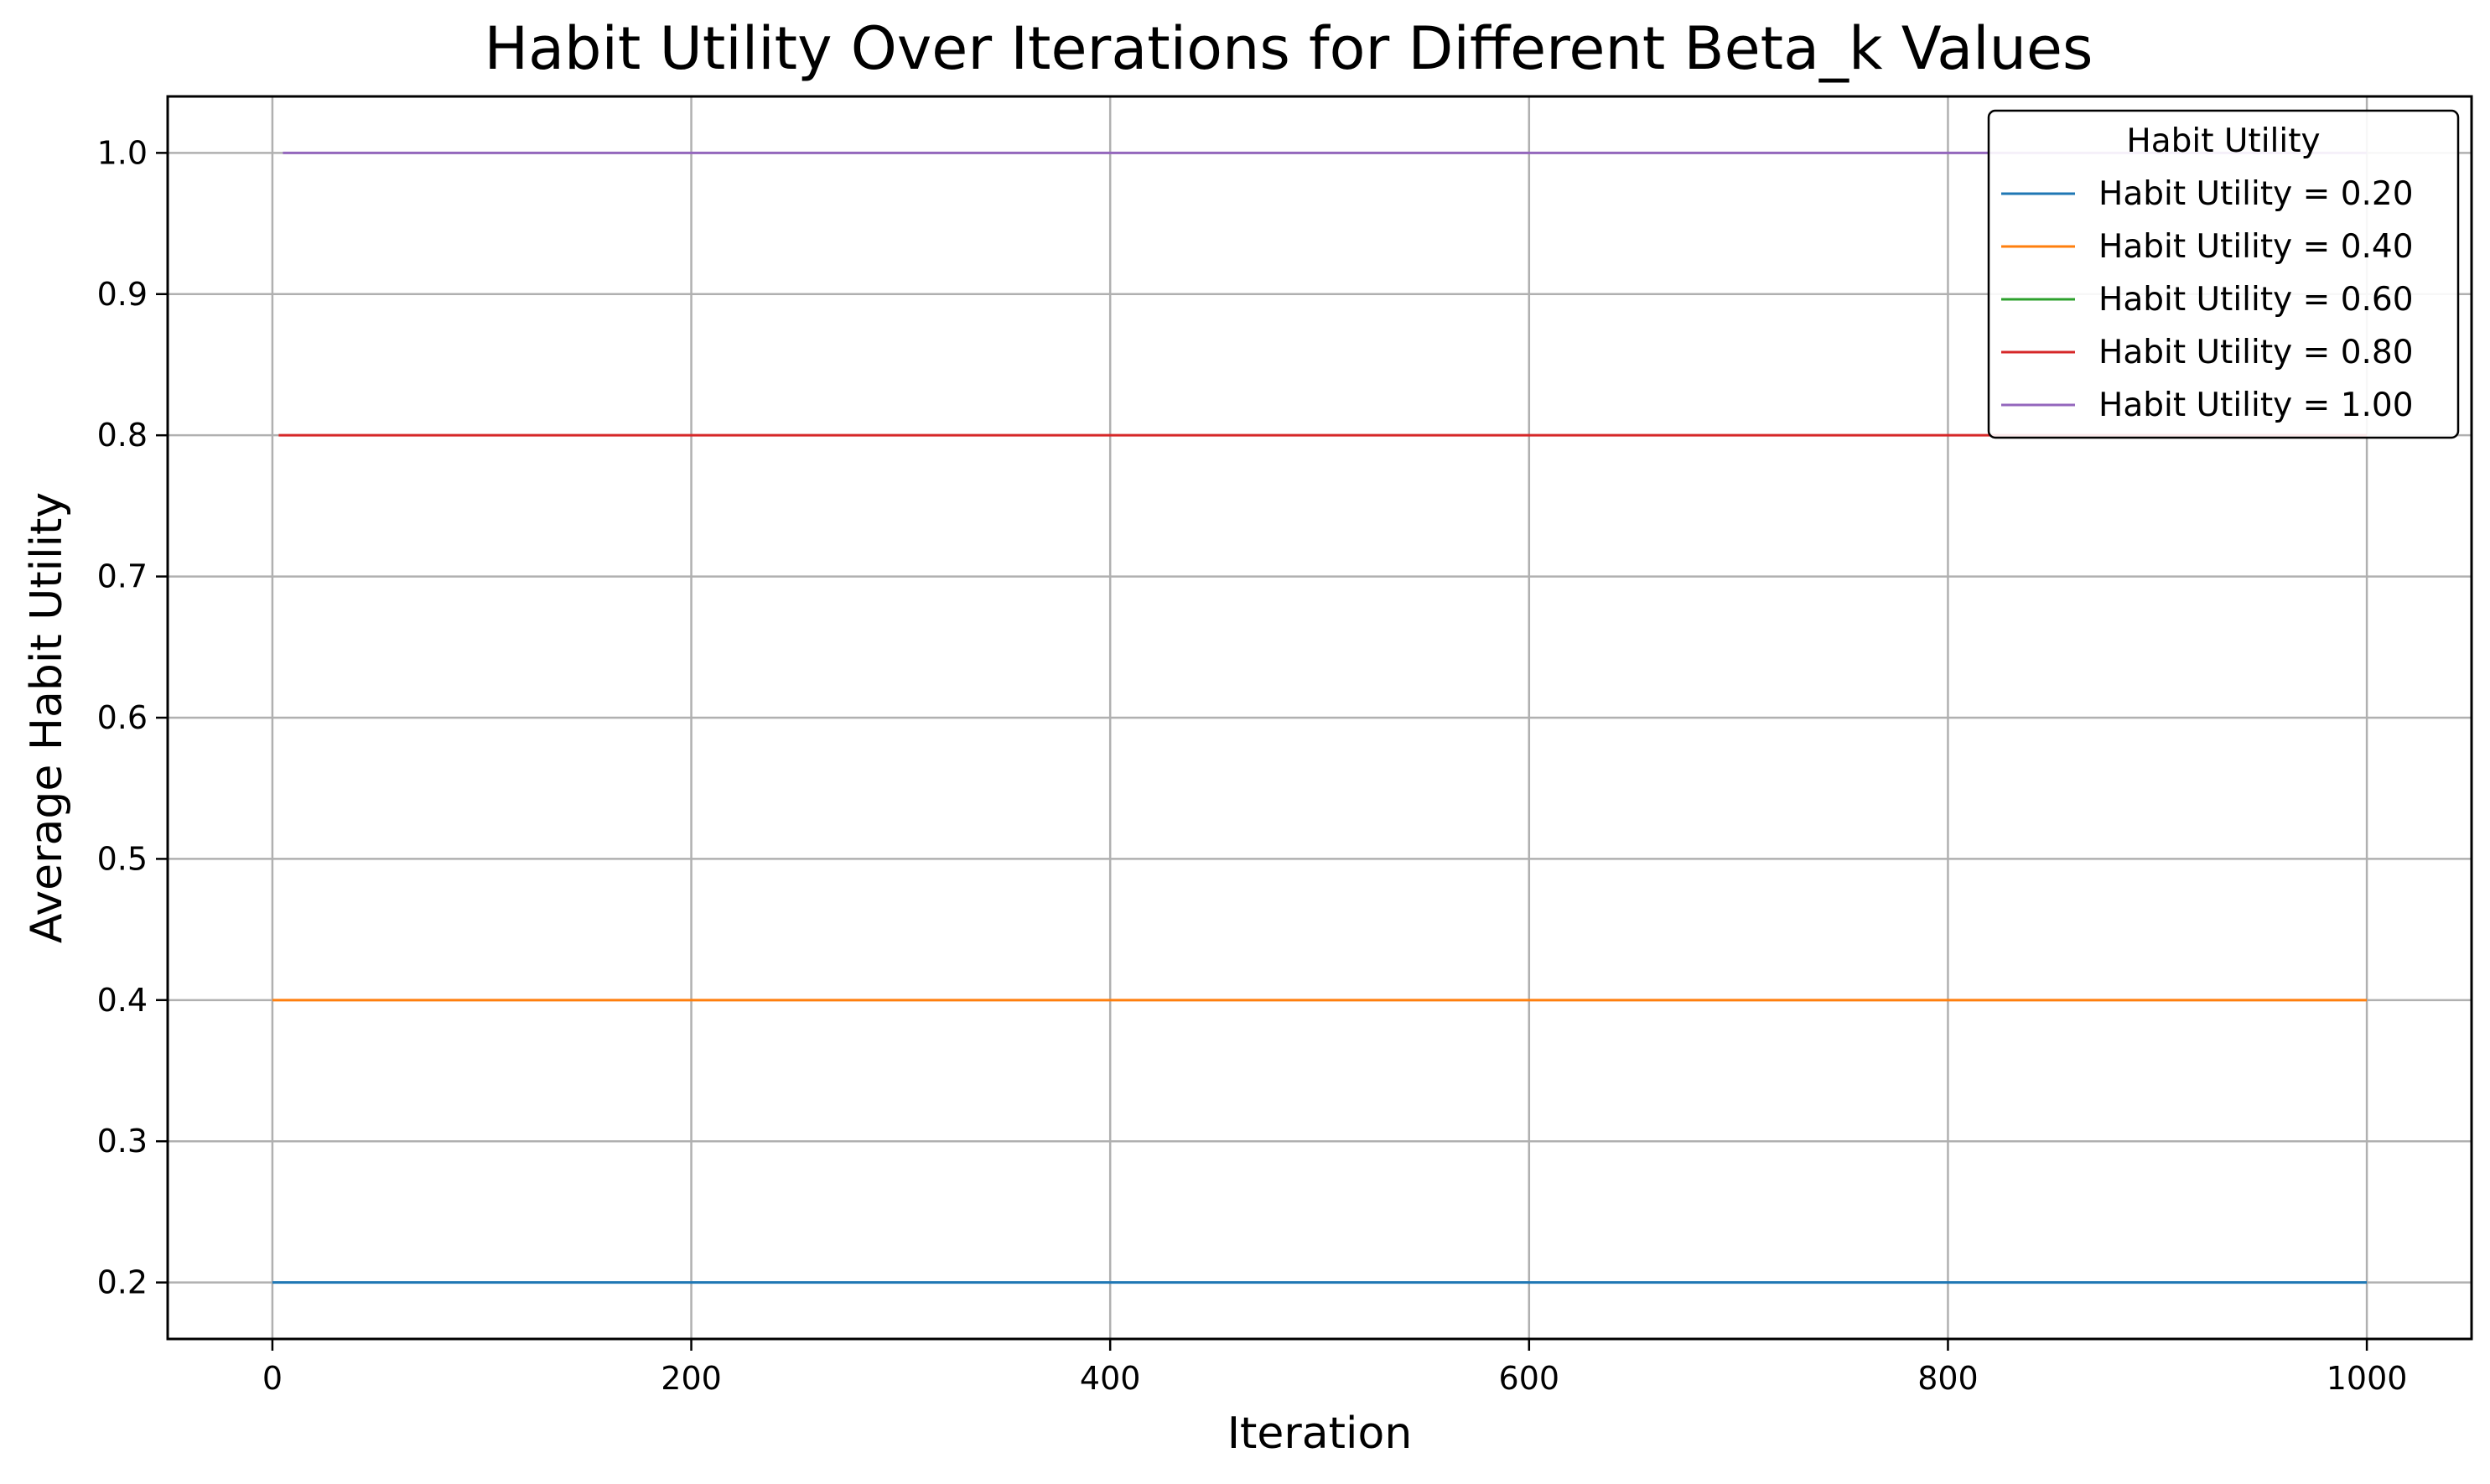 The image size is (2490, 1484). Describe the element at coordinates (122, 576) in the screenshot. I see `y-tick-label: 0.7` at that location.